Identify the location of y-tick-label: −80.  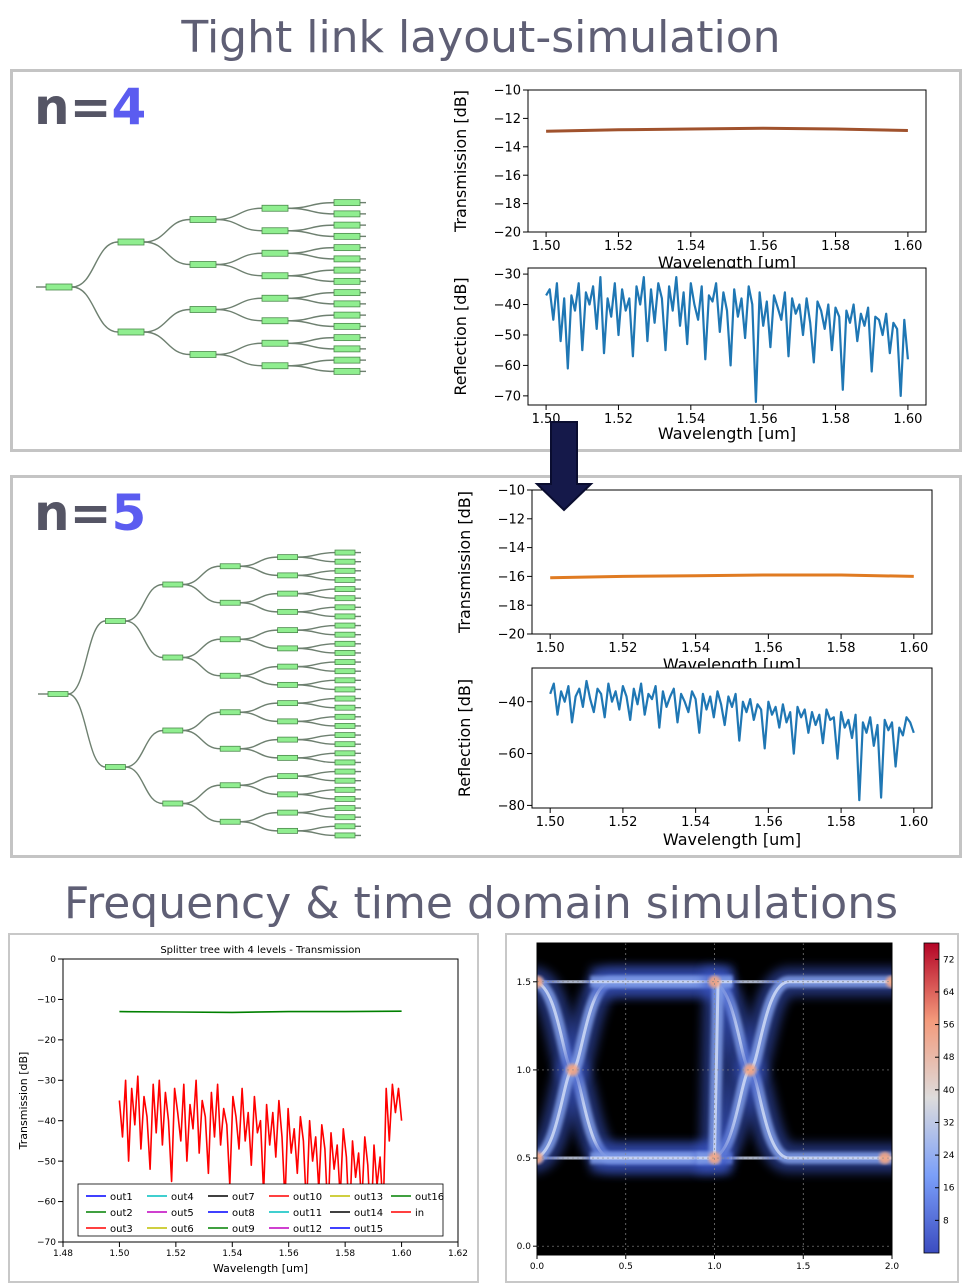
(511, 806).